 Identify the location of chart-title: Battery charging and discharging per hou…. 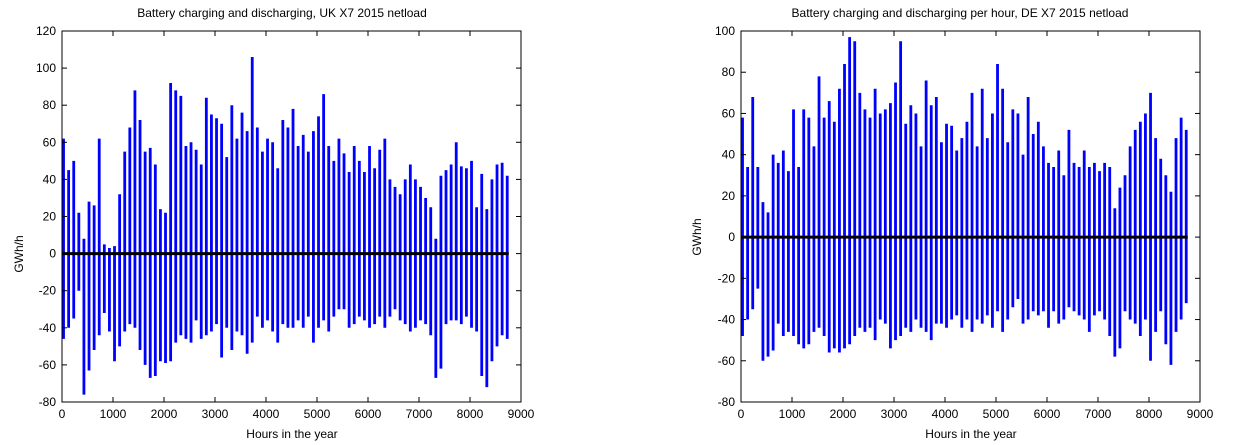
(960, 13).